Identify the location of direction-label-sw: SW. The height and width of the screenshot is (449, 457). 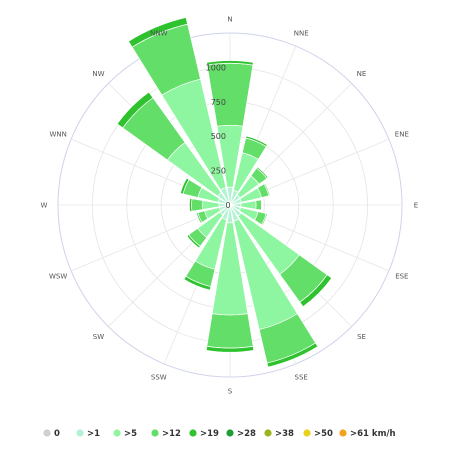
(98, 337).